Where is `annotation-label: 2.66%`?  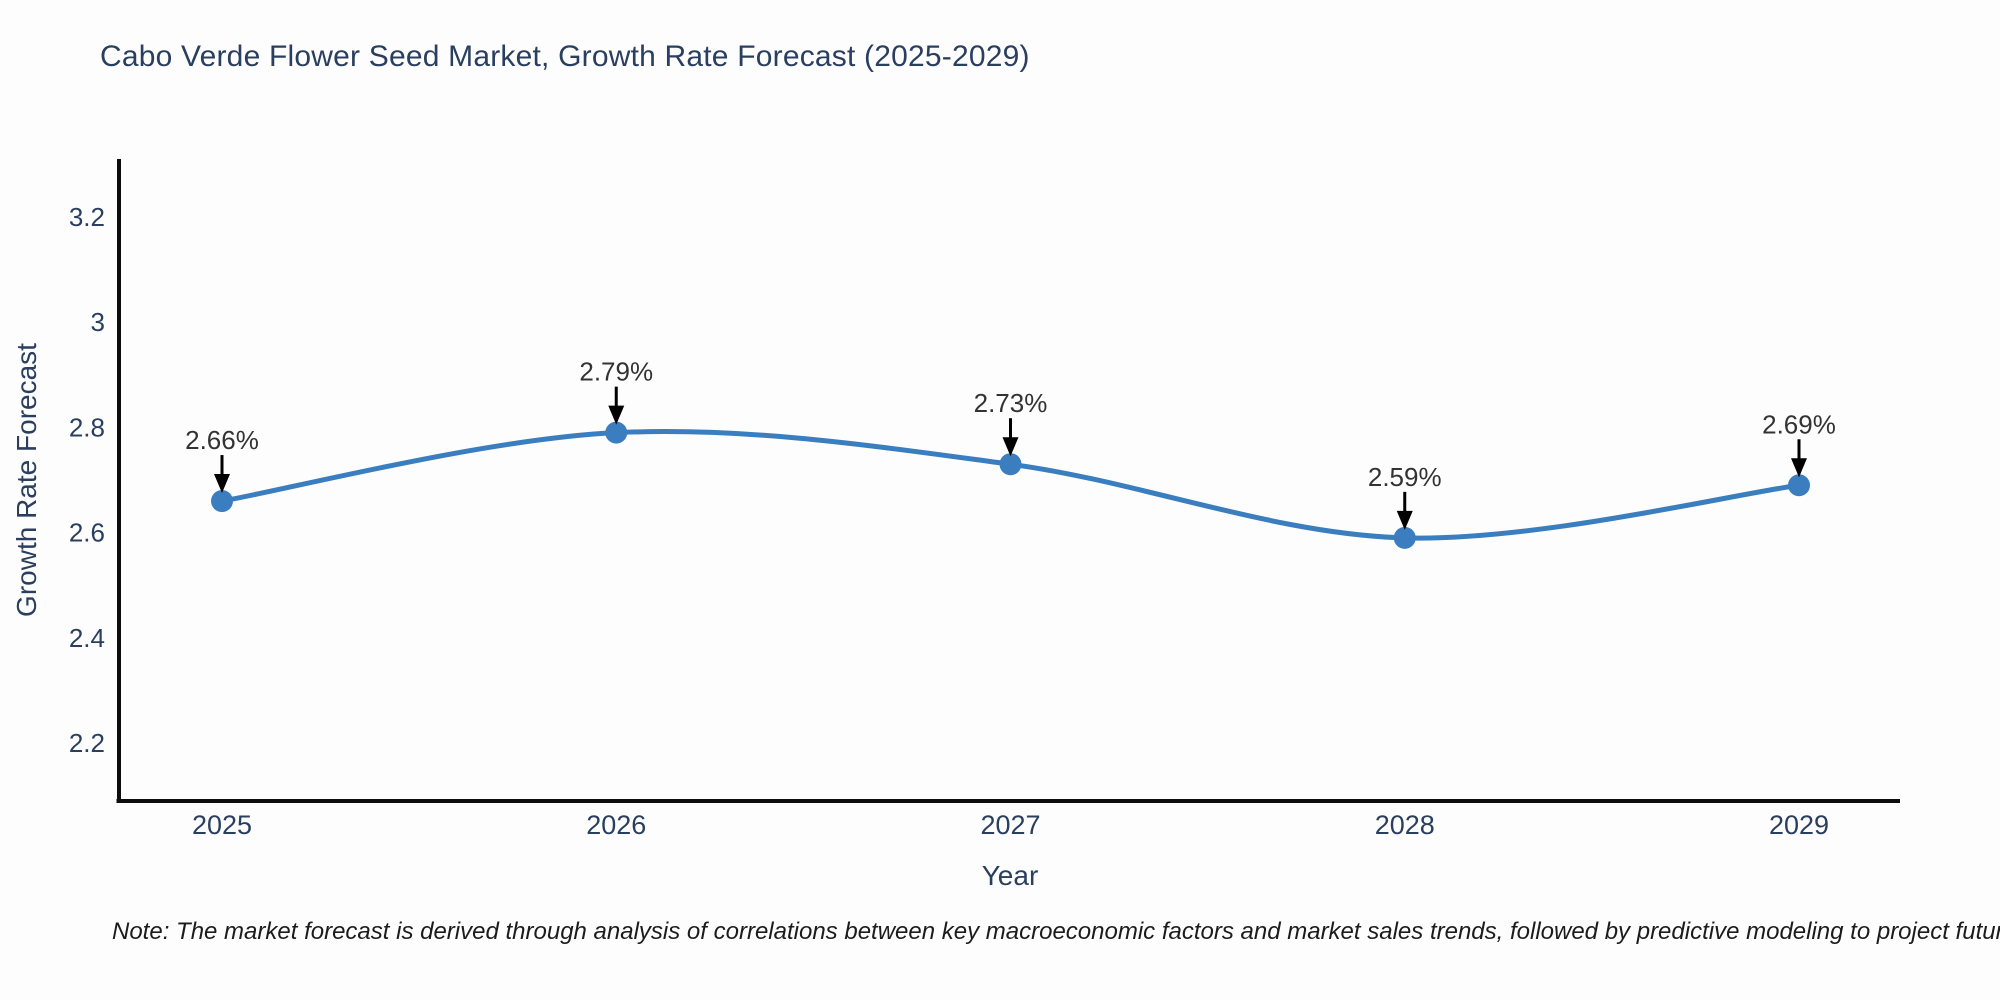
annotation-label: 2.66% is located at coordinates (222, 440).